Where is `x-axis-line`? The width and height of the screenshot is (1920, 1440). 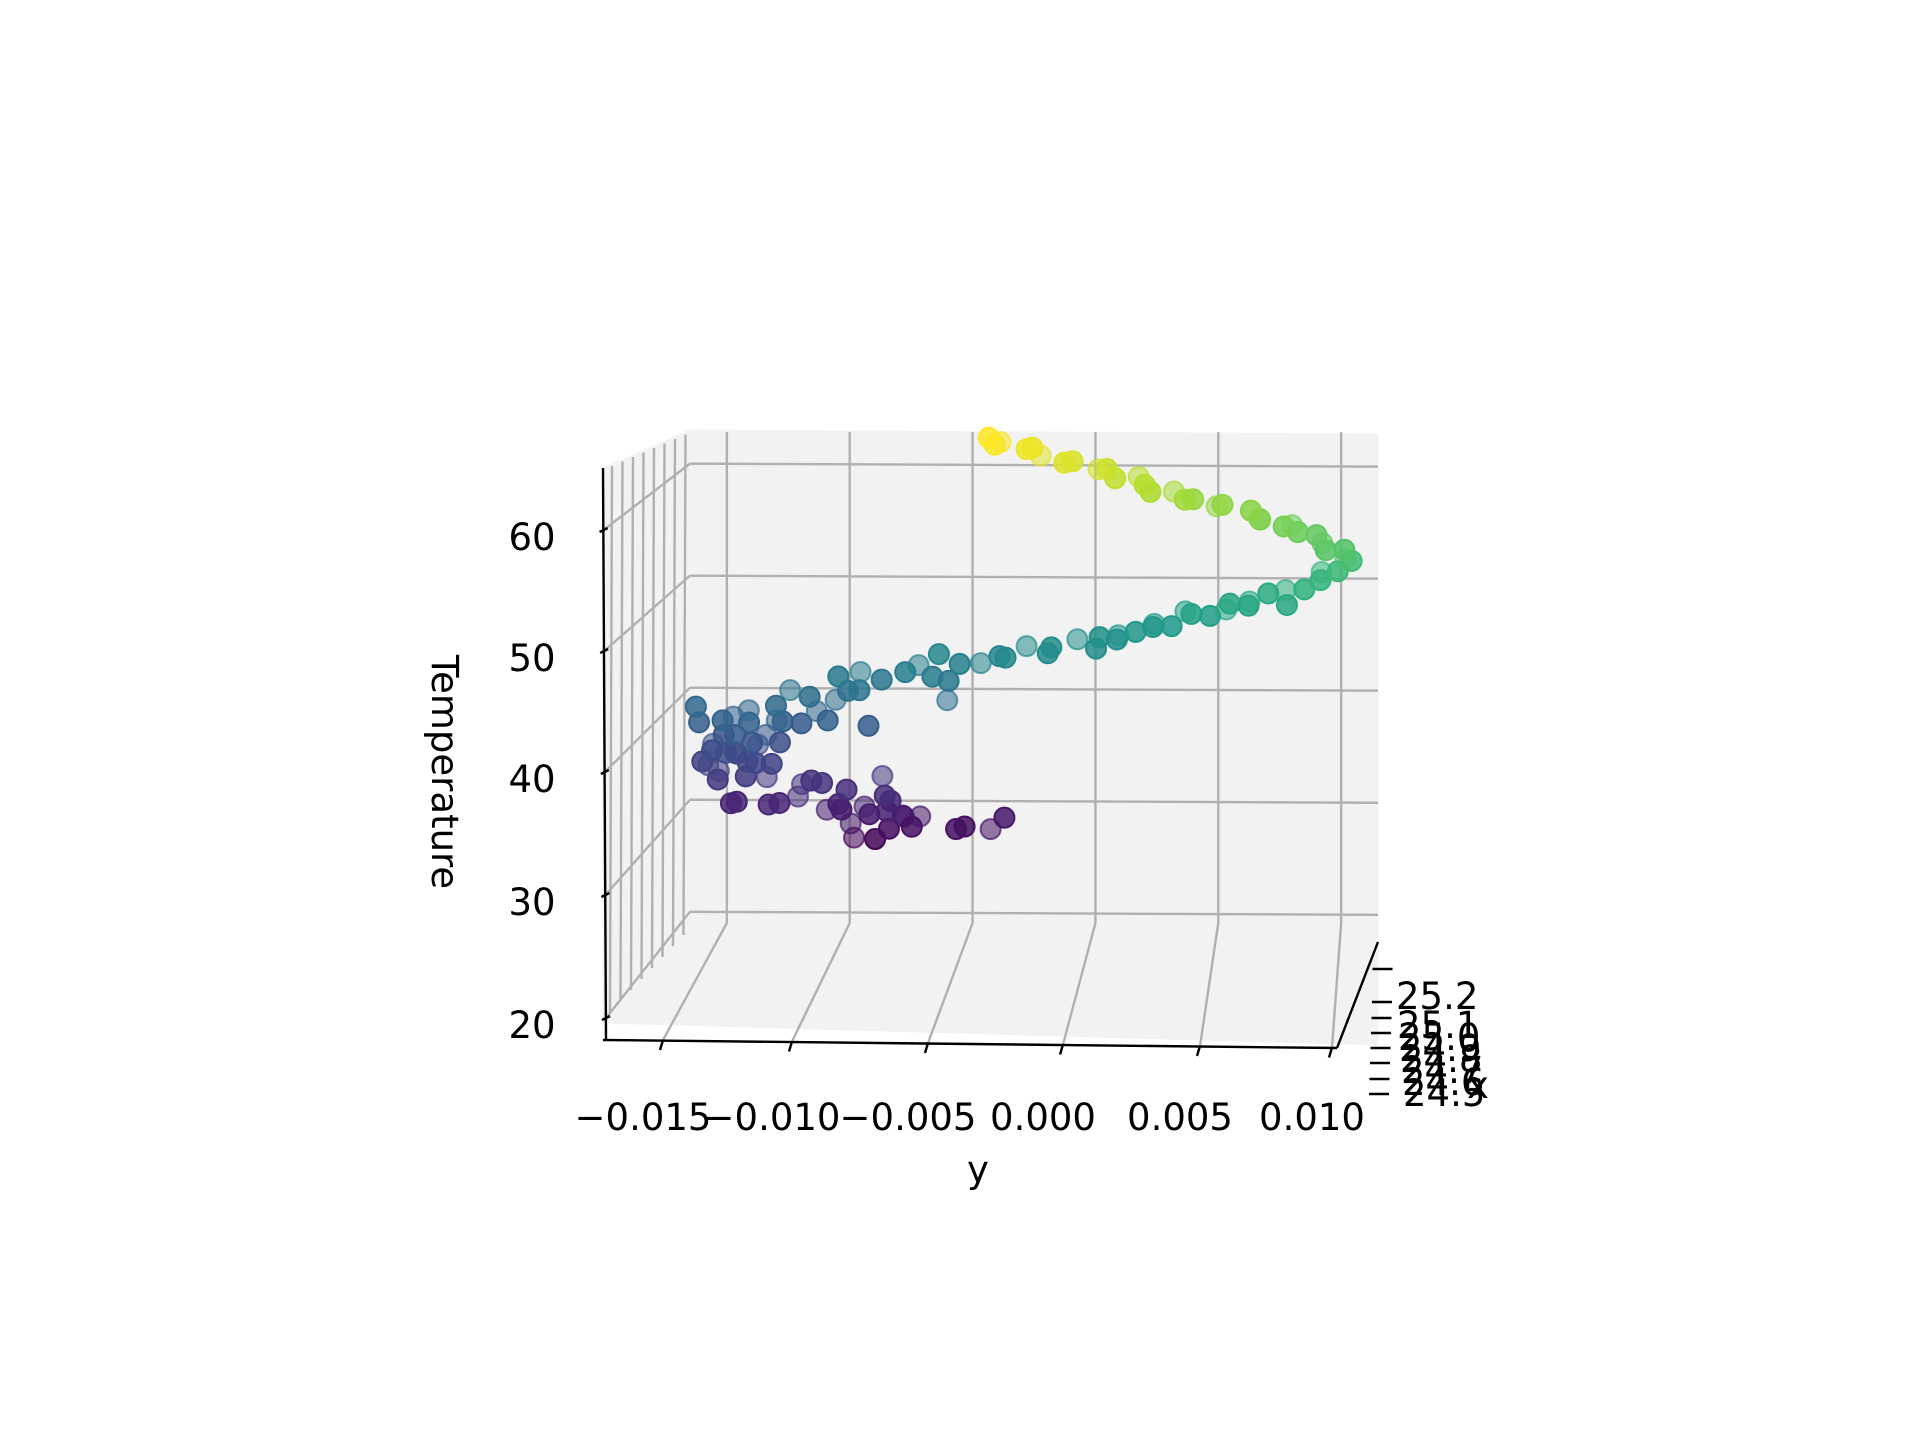 x-axis-line is located at coordinates (1357, 995).